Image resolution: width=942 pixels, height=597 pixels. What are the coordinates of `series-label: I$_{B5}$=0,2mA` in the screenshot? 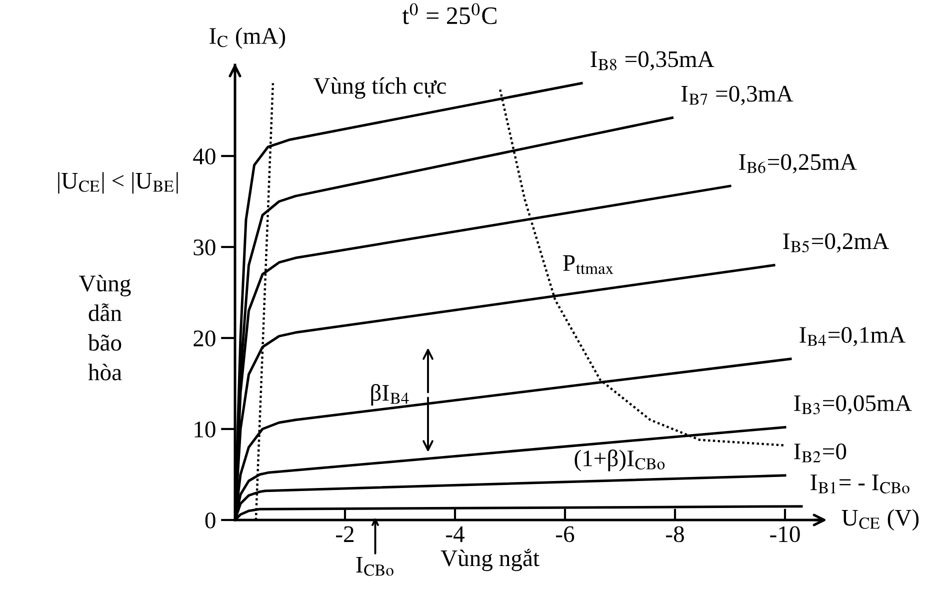 It's located at (836, 243).